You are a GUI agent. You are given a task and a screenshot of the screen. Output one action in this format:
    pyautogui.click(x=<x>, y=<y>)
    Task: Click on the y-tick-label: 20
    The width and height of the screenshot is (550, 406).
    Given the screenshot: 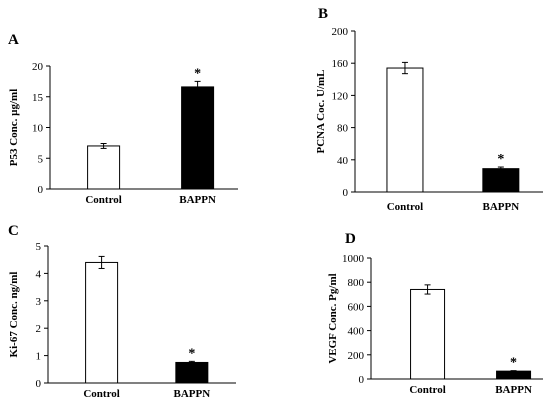 What is the action you would take?
    pyautogui.click(x=38, y=67)
    